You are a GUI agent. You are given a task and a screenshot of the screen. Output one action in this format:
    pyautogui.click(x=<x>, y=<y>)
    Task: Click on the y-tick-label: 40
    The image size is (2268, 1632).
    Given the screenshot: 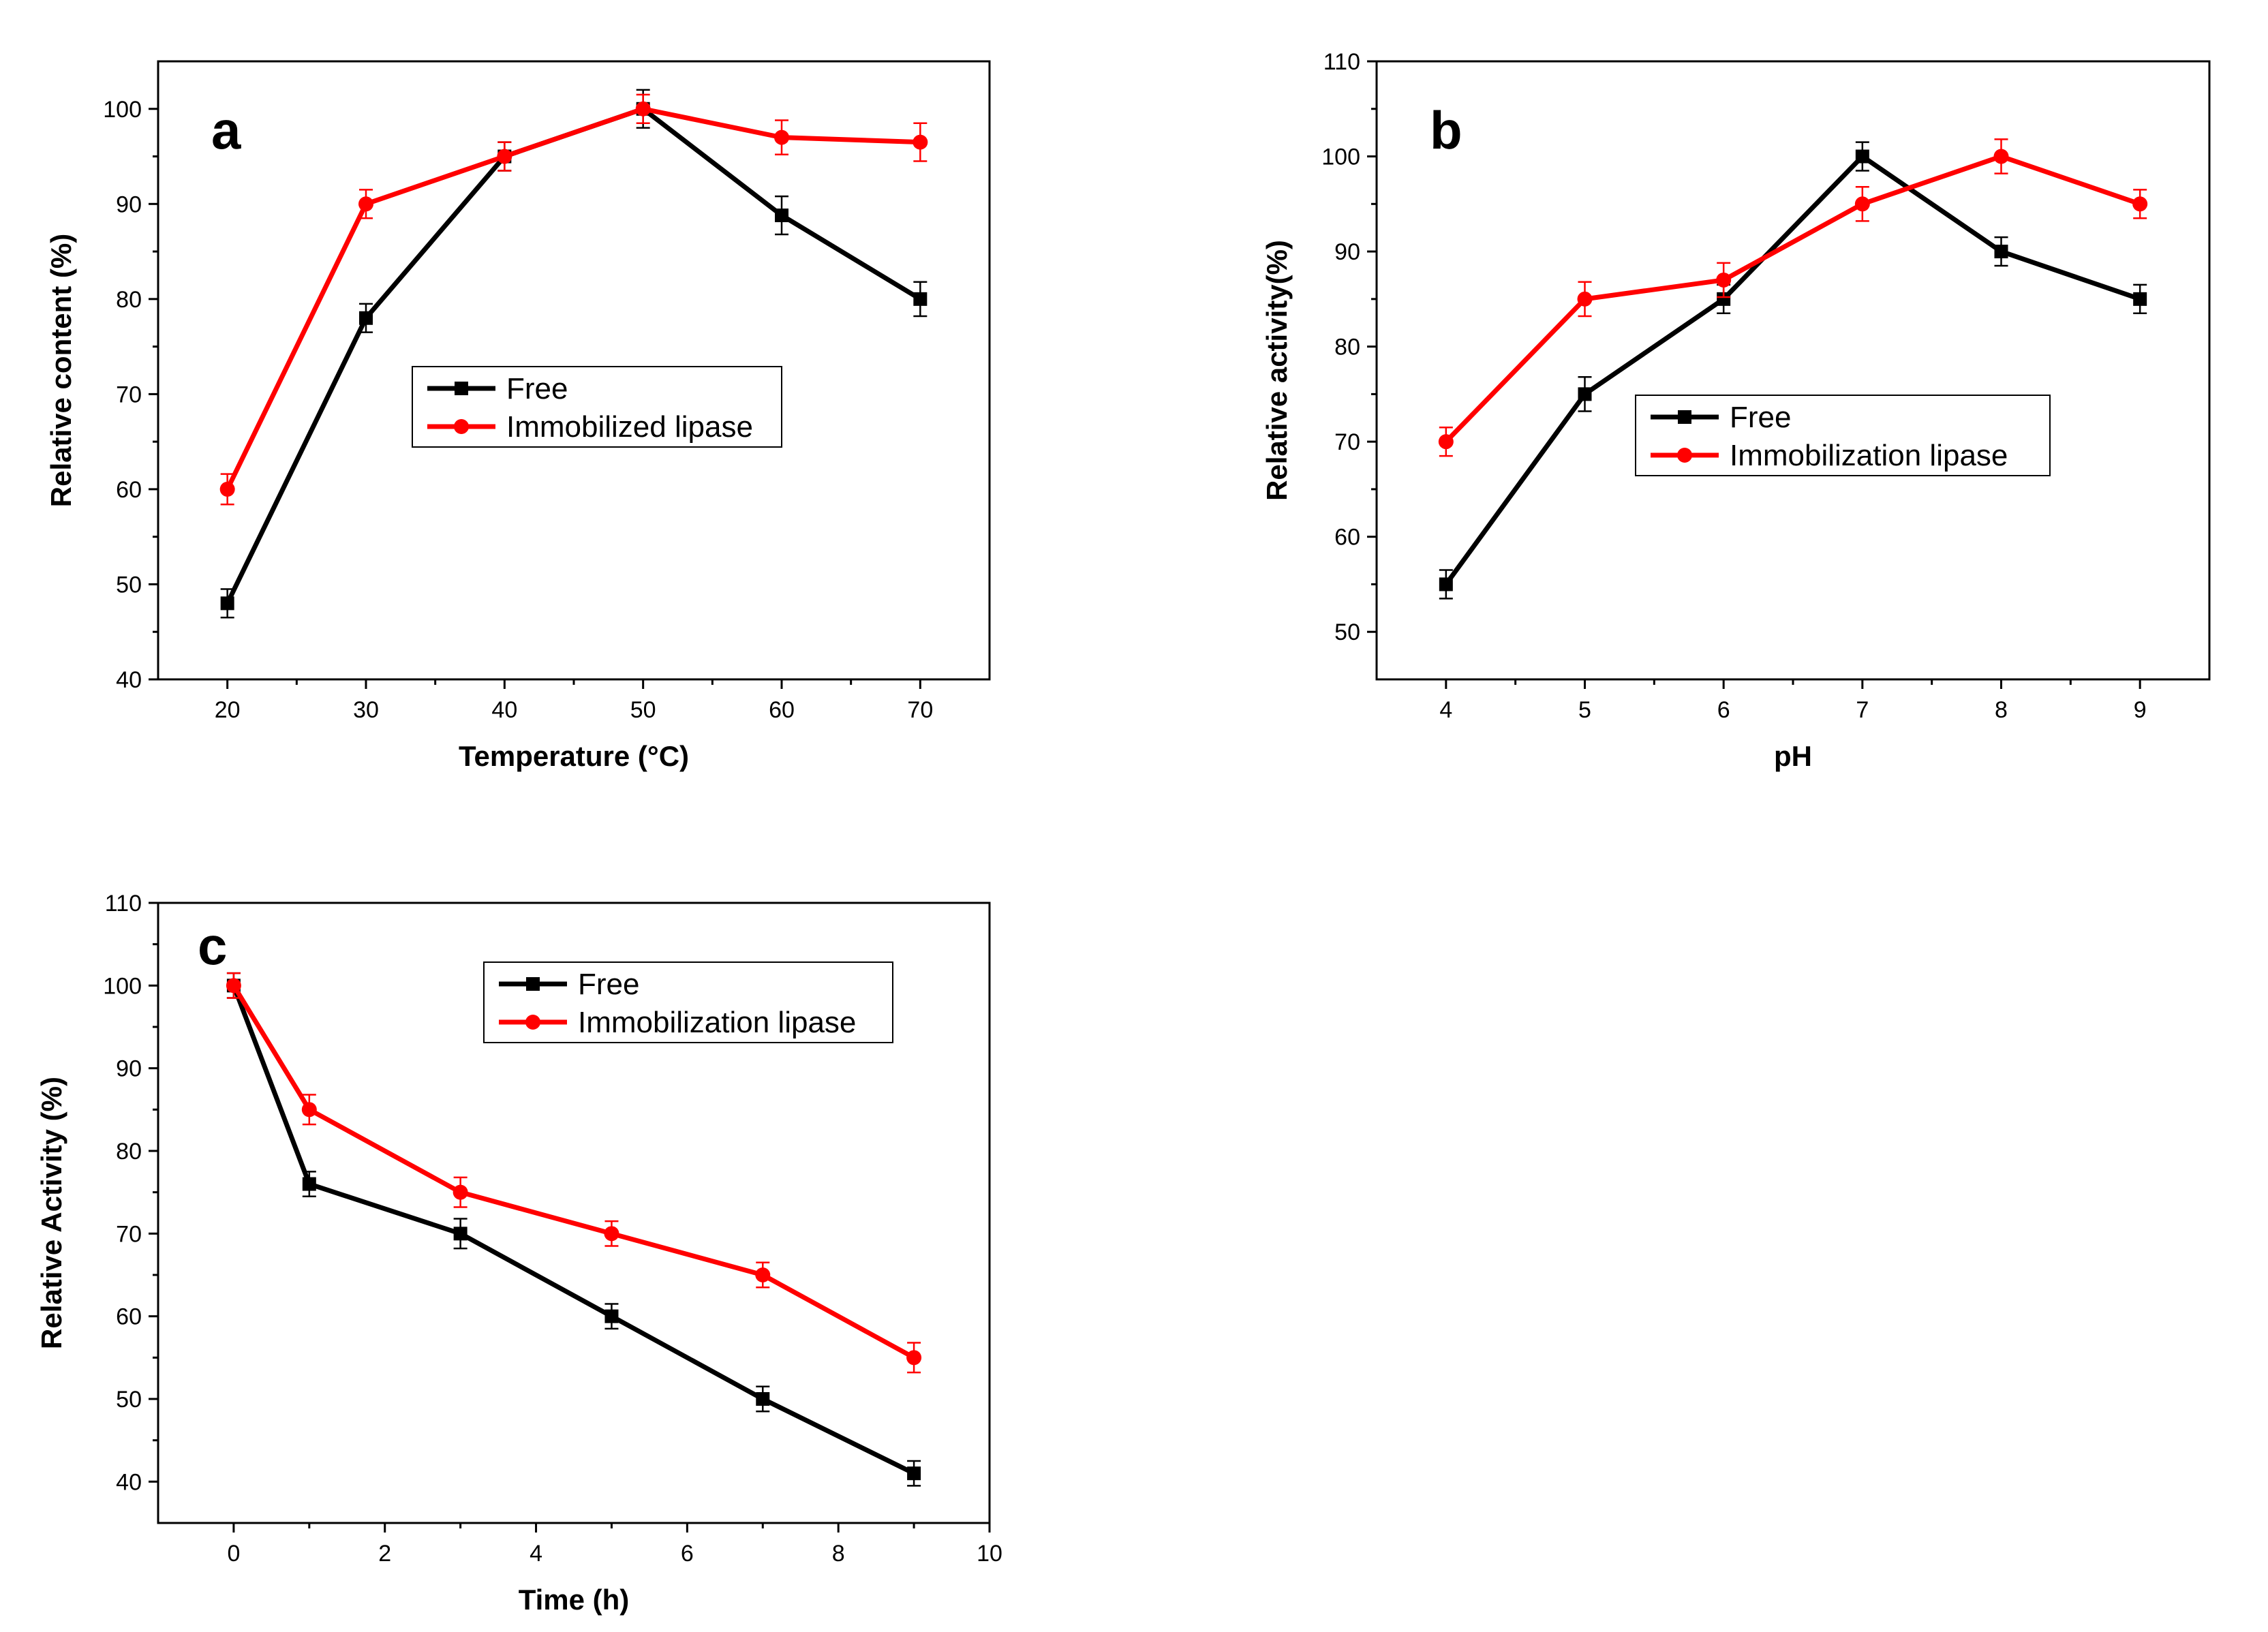 What is the action you would take?
    pyautogui.click(x=129, y=680)
    